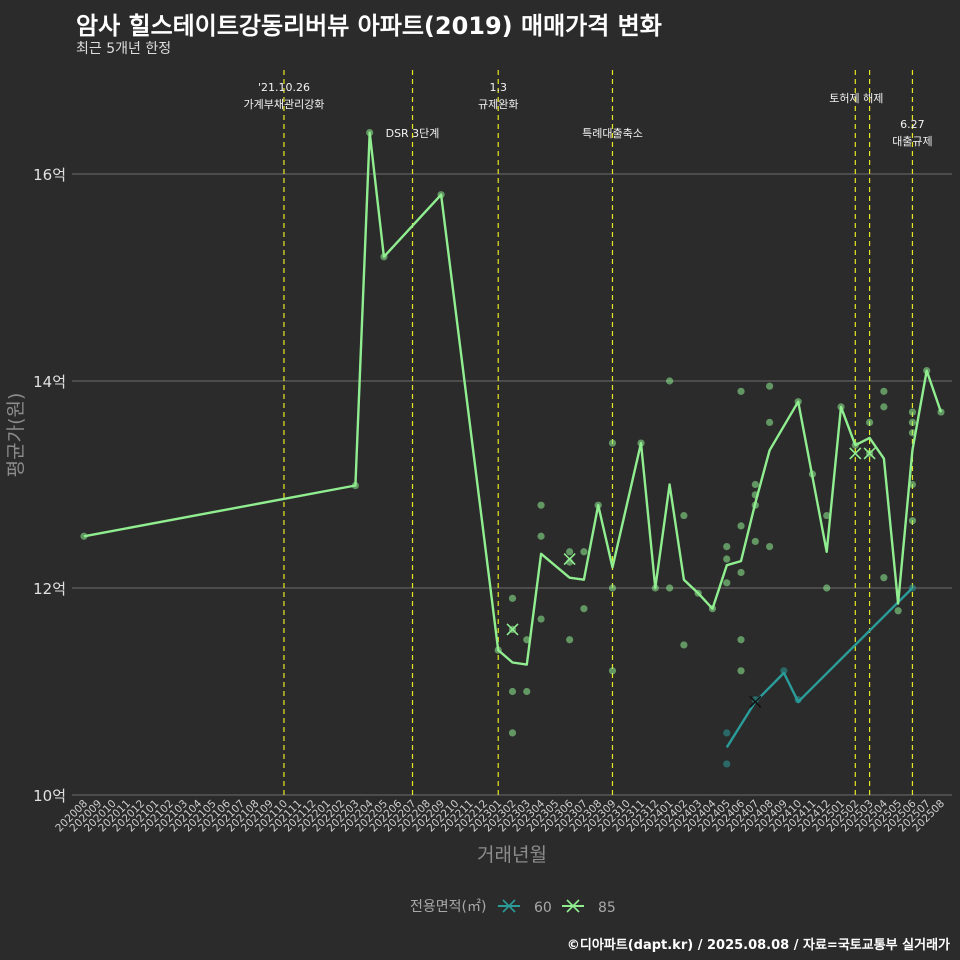 The width and height of the screenshot is (960, 960). What do you see at coordinates (856, 98) in the screenshot?
I see `event-label: 토허제 해제` at bounding box center [856, 98].